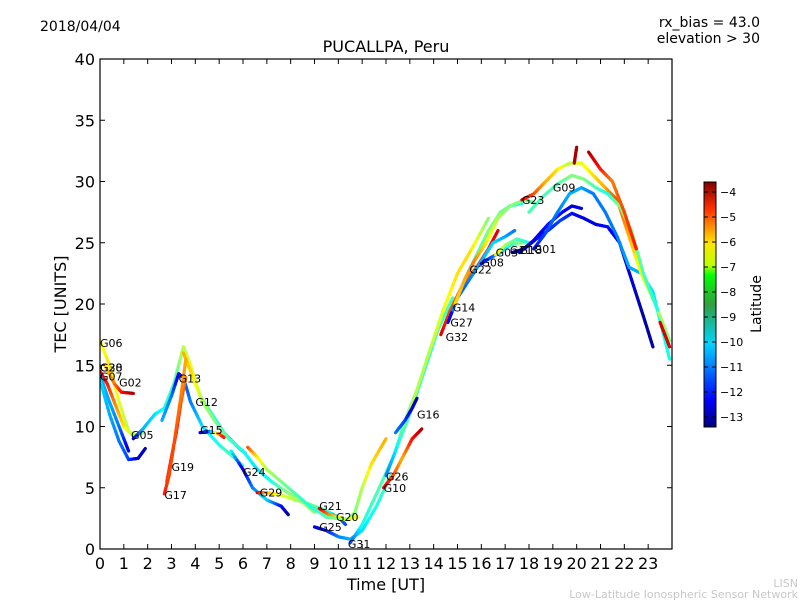 The height and width of the screenshot is (600, 800). What do you see at coordinates (575, 155) in the screenshot?
I see `satellite-track-g23b` at bounding box center [575, 155].